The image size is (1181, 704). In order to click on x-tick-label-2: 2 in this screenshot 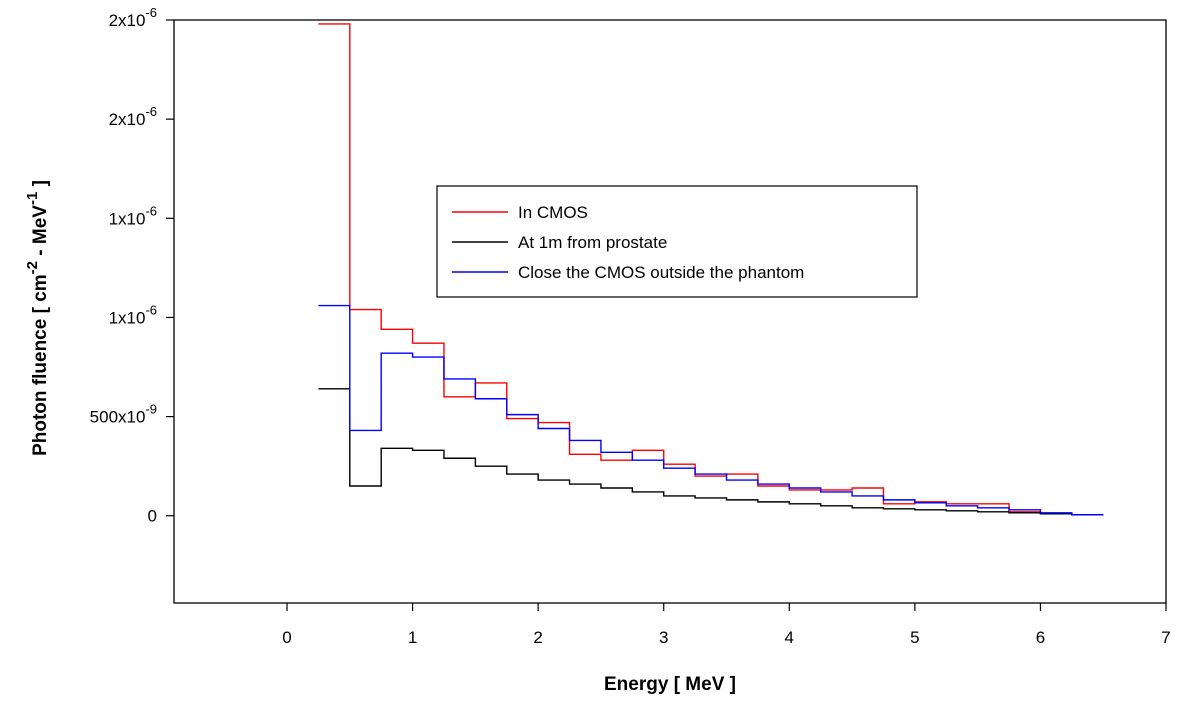, I will do `click(537, 637)`.